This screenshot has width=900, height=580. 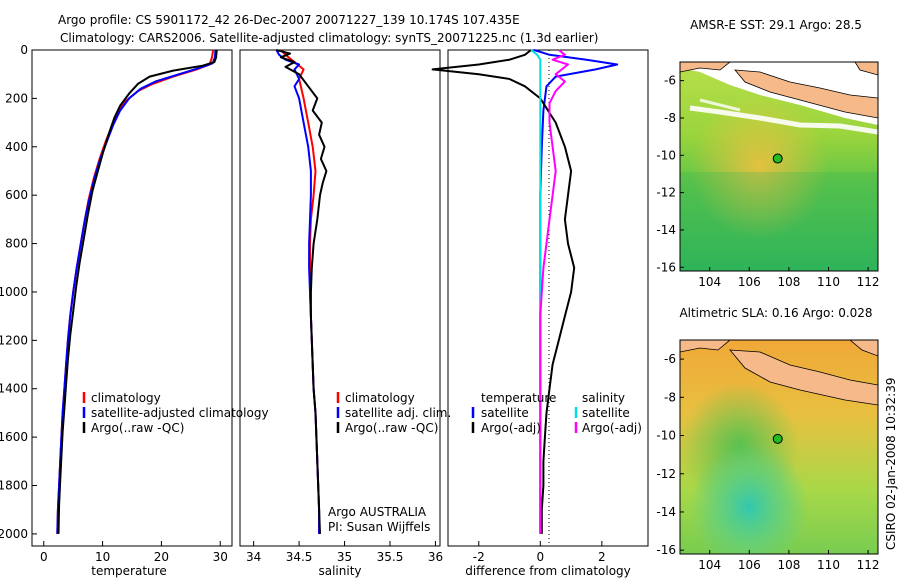 I want to click on y-tick-label: 600, so click(x=16, y=195).